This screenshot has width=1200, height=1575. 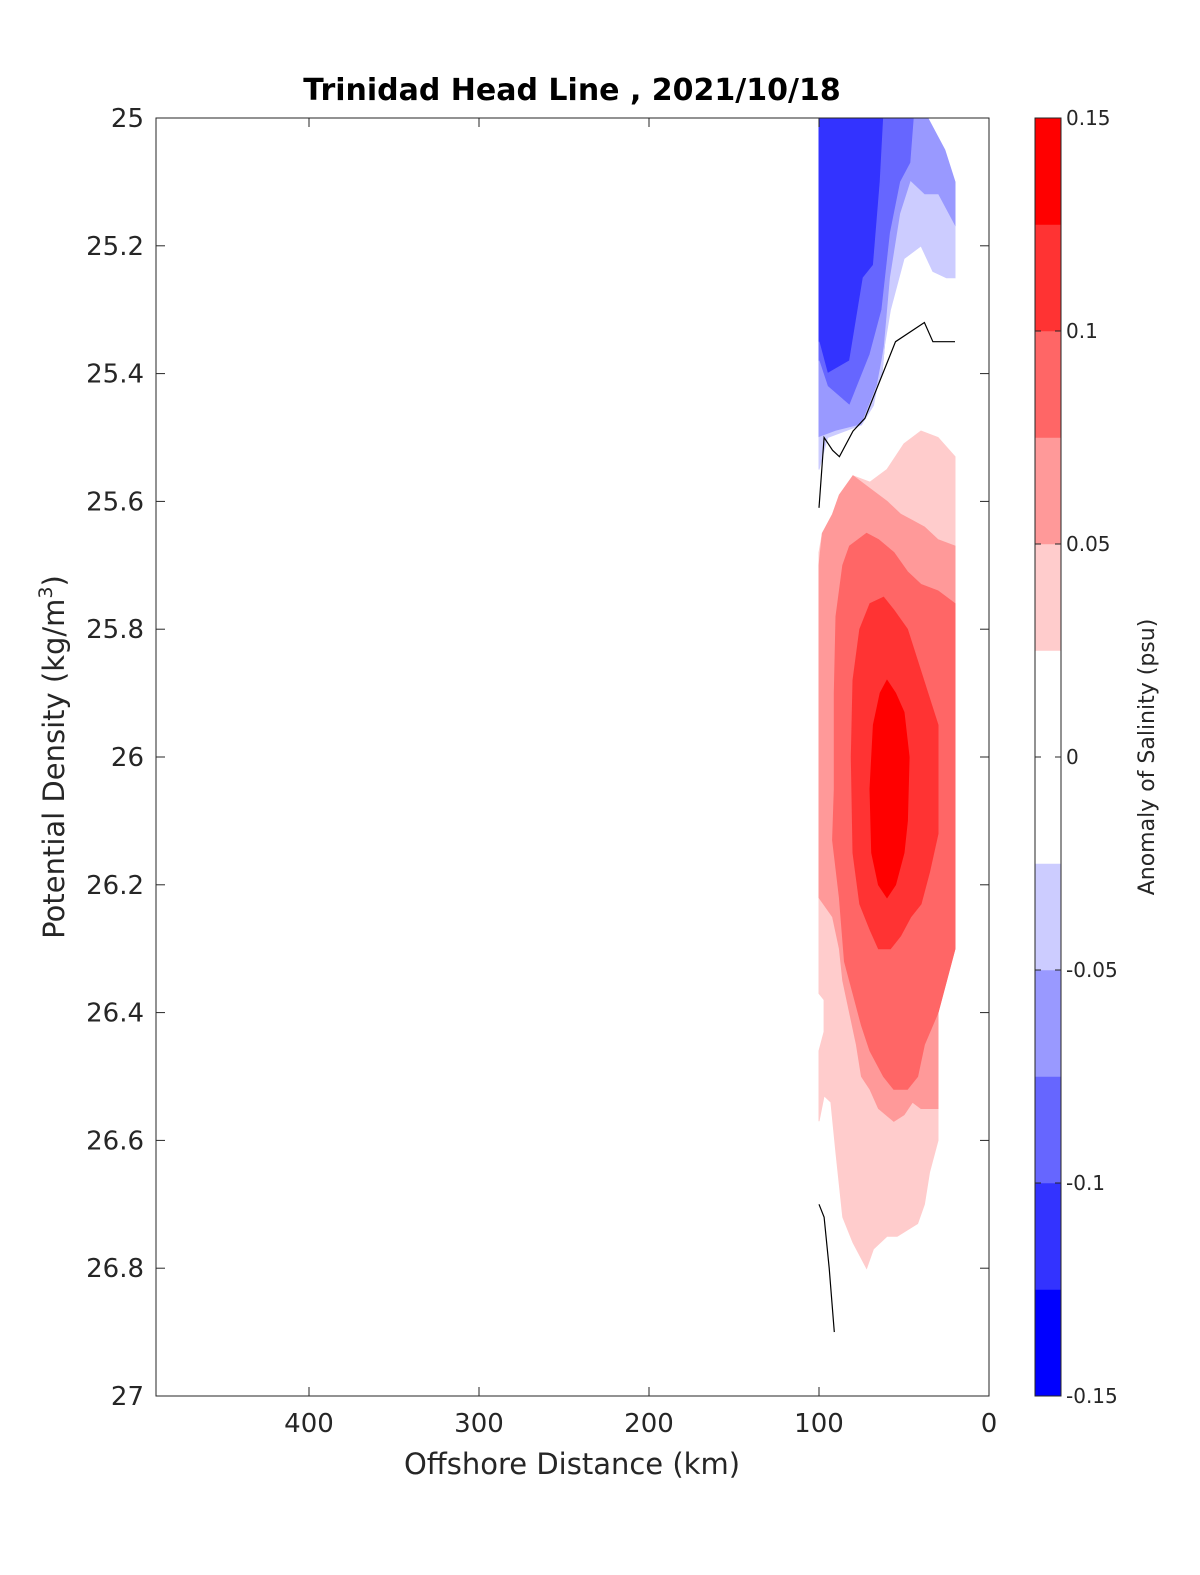 What do you see at coordinates (115, 630) in the screenshot?
I see `y-tick-label: 25.8` at bounding box center [115, 630].